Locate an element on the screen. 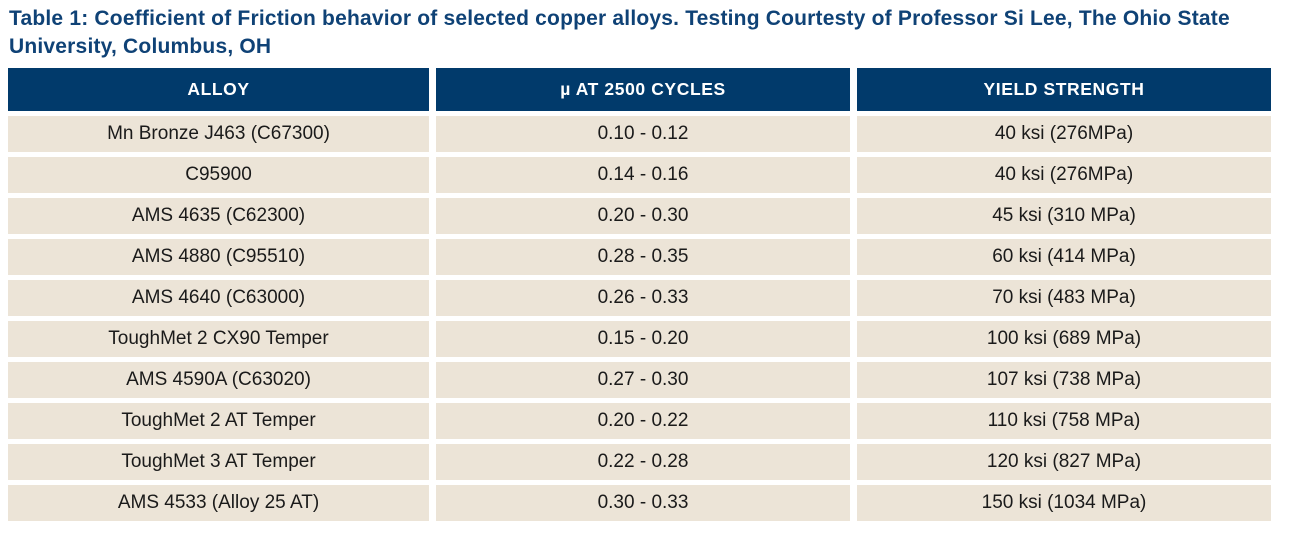  column-header-alloy: ALLOY is located at coordinates (218, 89).